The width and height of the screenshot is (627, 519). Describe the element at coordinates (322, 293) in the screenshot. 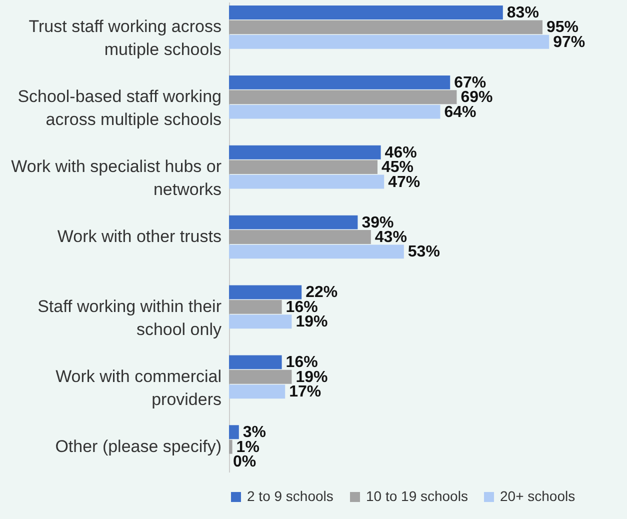

I see `data-label: 22%` at that location.